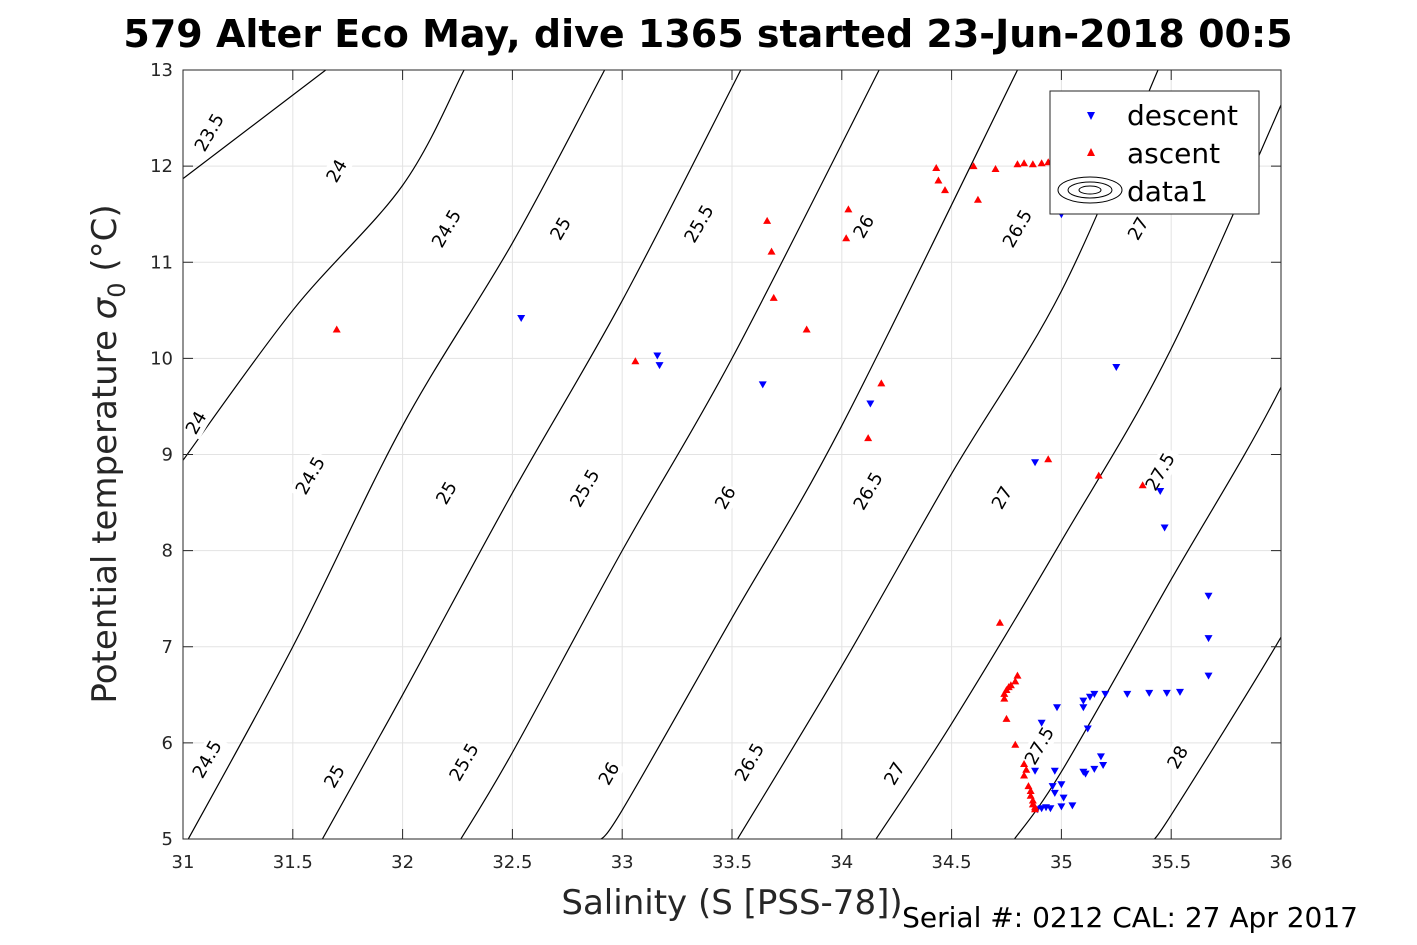  I want to click on y-axis-label-symbol: σ, so click(105, 307).